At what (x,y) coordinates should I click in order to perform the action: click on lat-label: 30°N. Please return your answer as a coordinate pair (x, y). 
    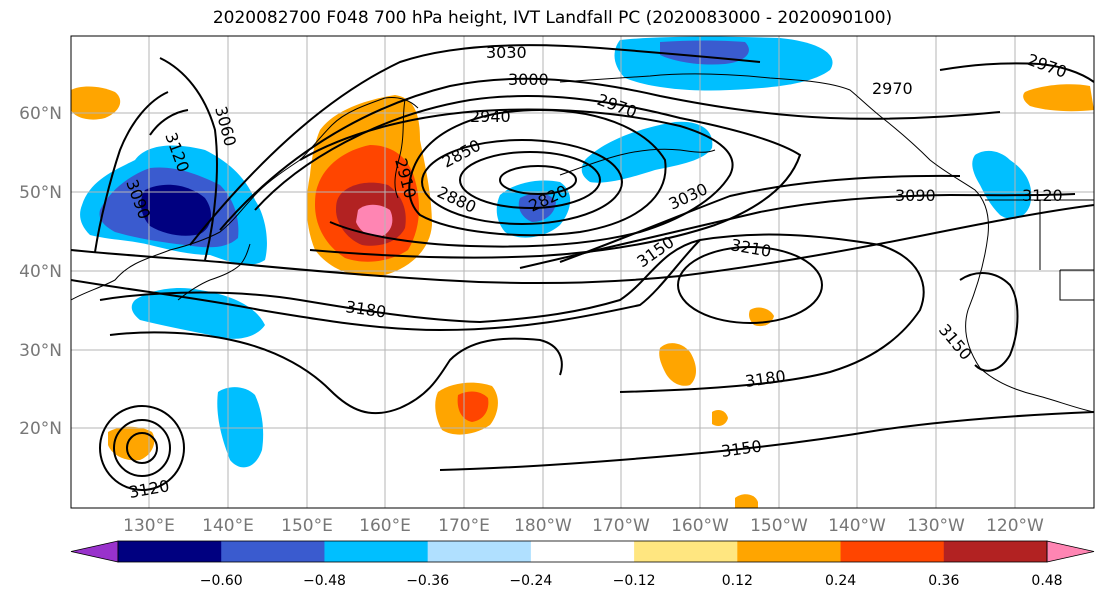
    Looking at the image, I should click on (40, 351).